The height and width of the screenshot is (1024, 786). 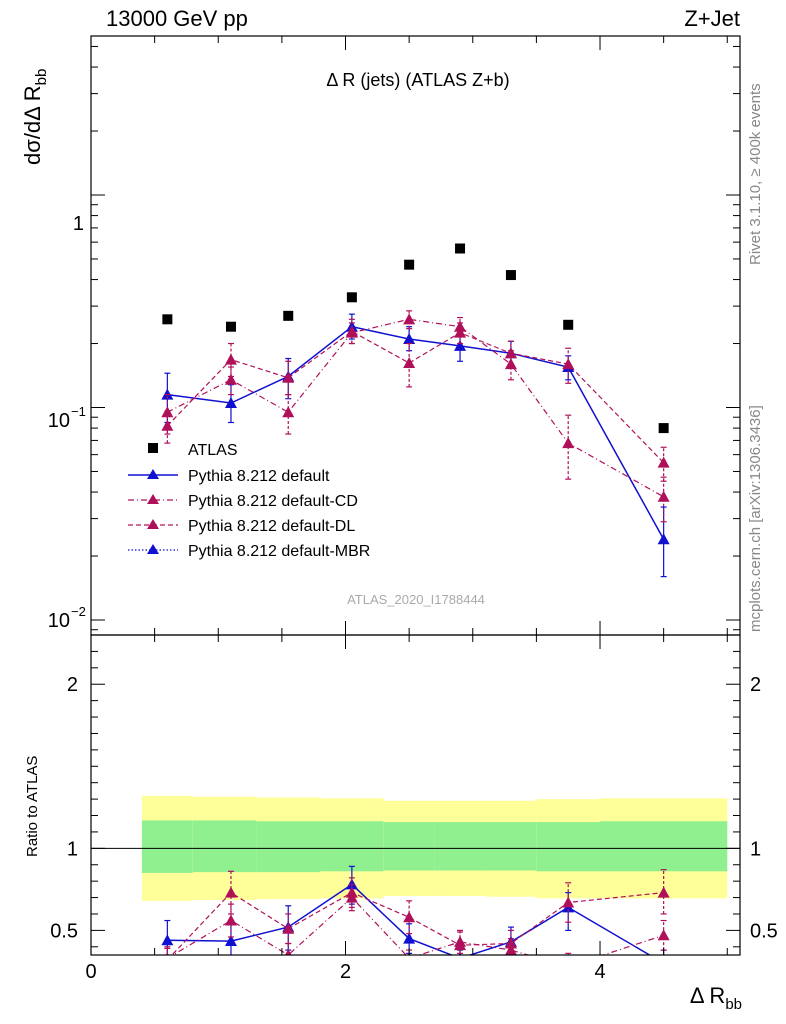 What do you see at coordinates (417, 925) in the screenshot?
I see `ratio-line-pythia-8-212-default-cd` at bounding box center [417, 925].